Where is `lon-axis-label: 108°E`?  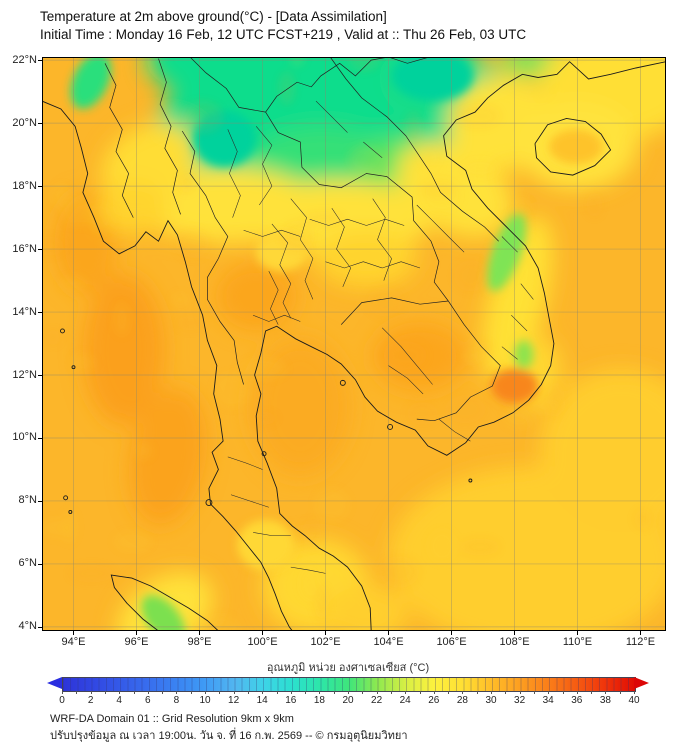
lon-axis-label: 108°E is located at coordinates (514, 642).